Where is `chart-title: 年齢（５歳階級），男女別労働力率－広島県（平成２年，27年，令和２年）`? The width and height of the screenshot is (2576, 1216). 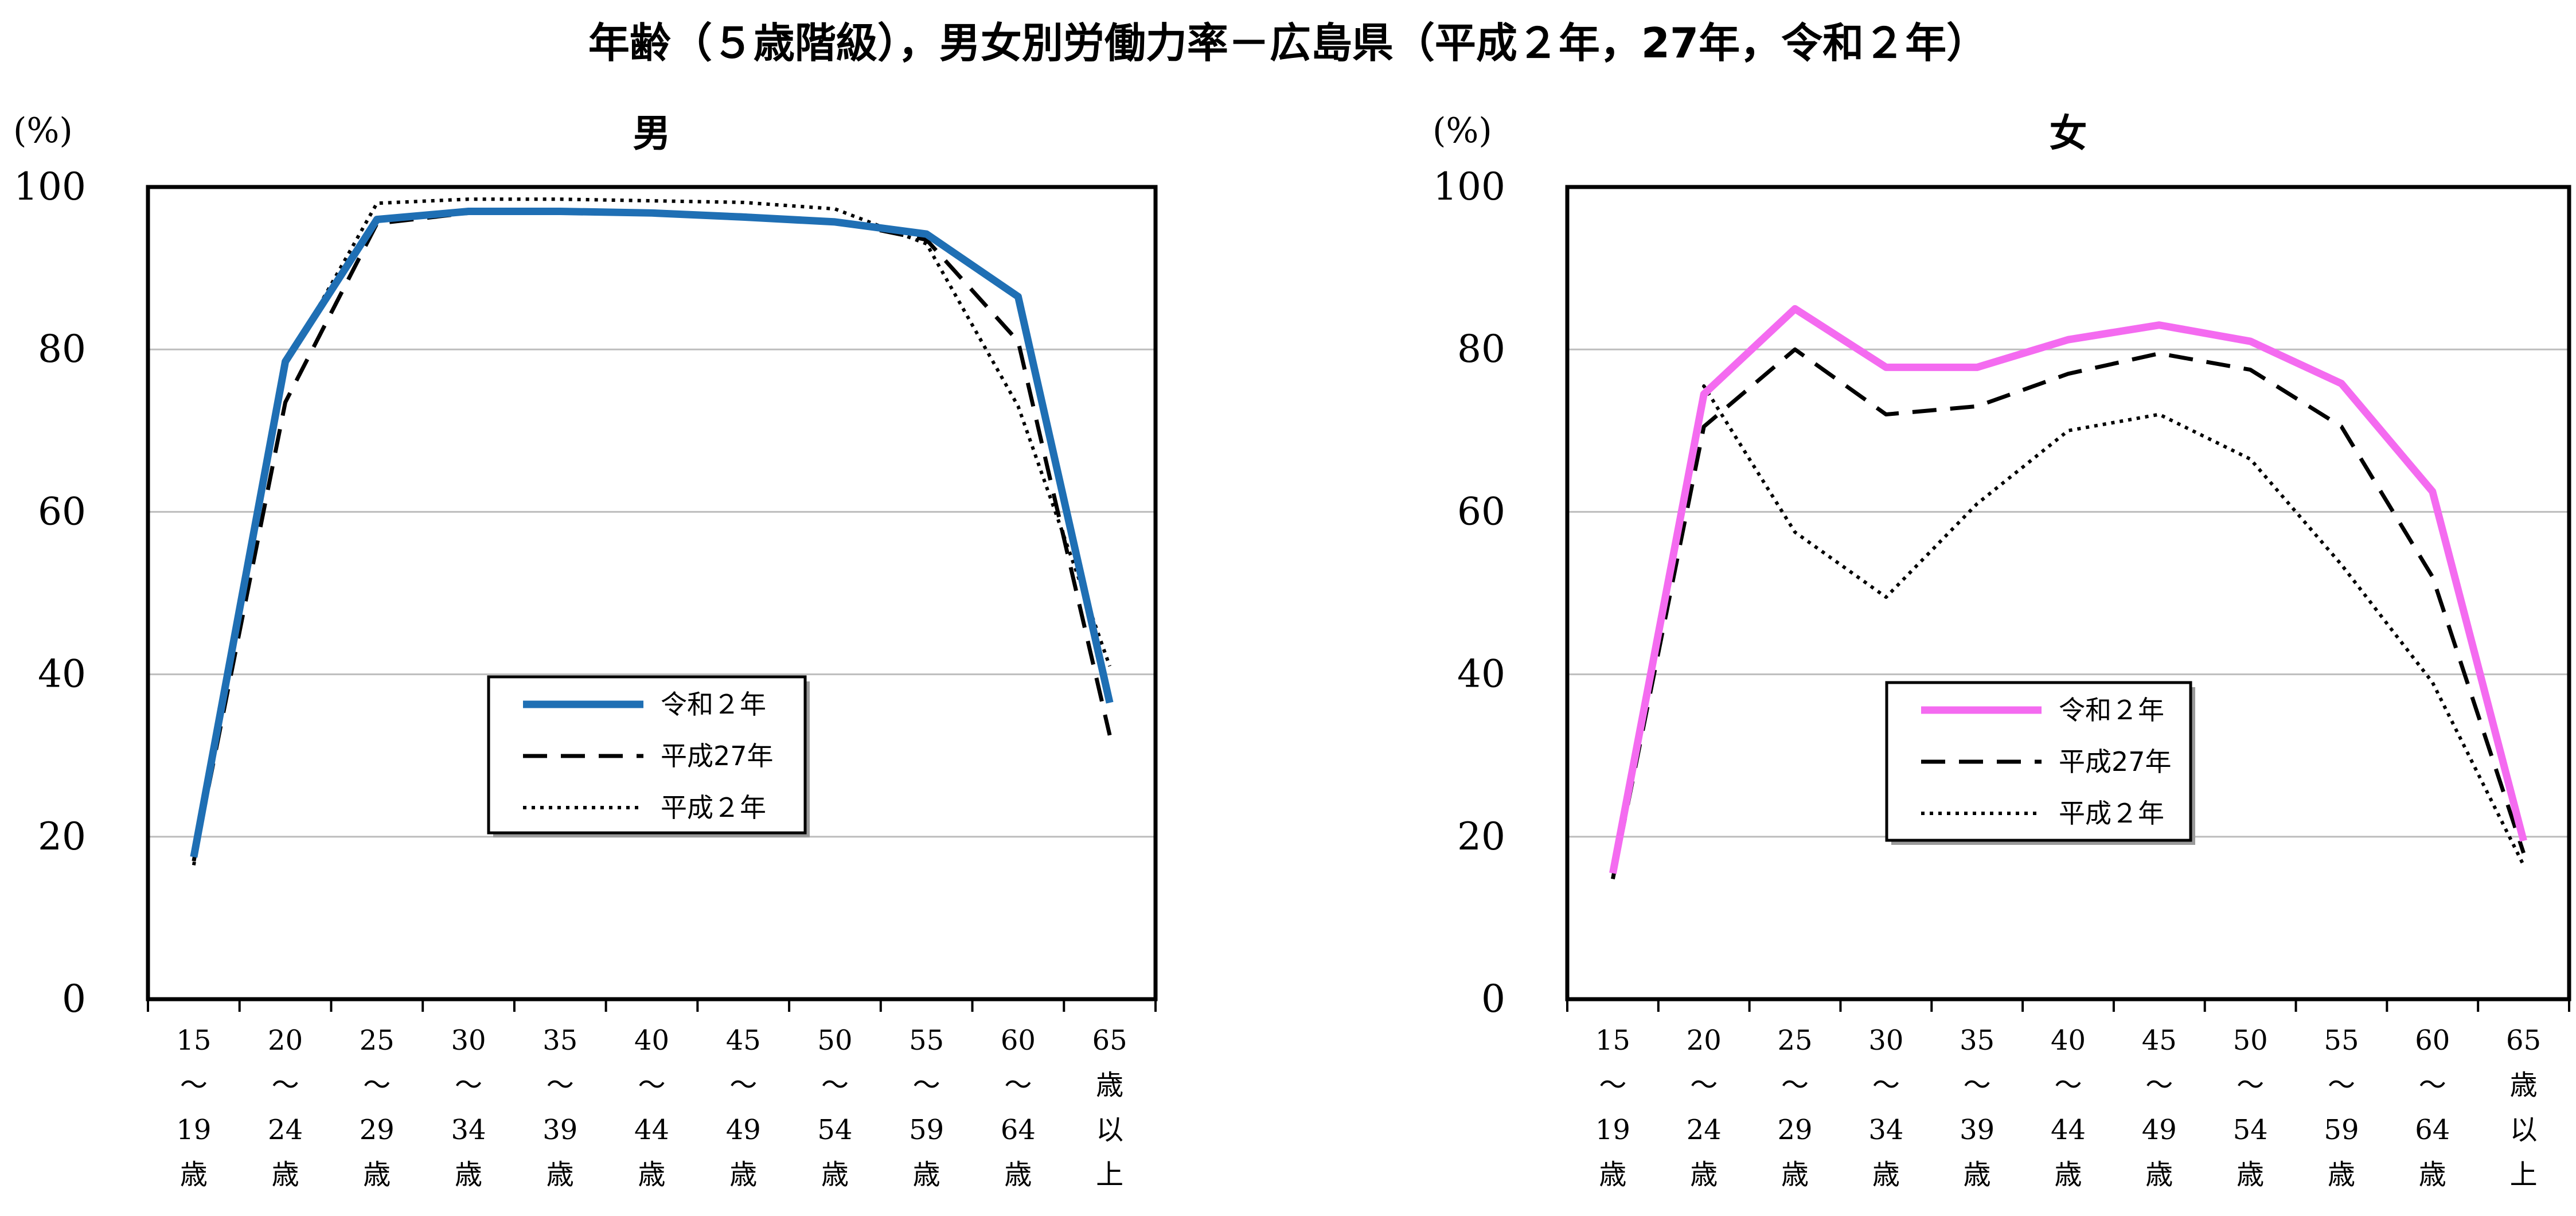 chart-title: 年齢（５歳階級），男女別労働力率－広島県（平成２年，27年，令和２年） is located at coordinates (1288, 43).